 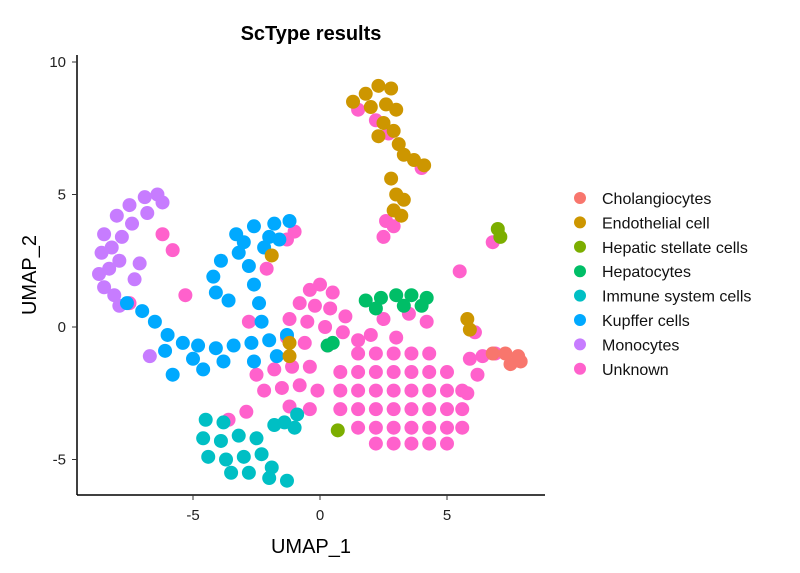 What do you see at coordinates (131, 275) in the screenshot?
I see `series-monocytes` at bounding box center [131, 275].